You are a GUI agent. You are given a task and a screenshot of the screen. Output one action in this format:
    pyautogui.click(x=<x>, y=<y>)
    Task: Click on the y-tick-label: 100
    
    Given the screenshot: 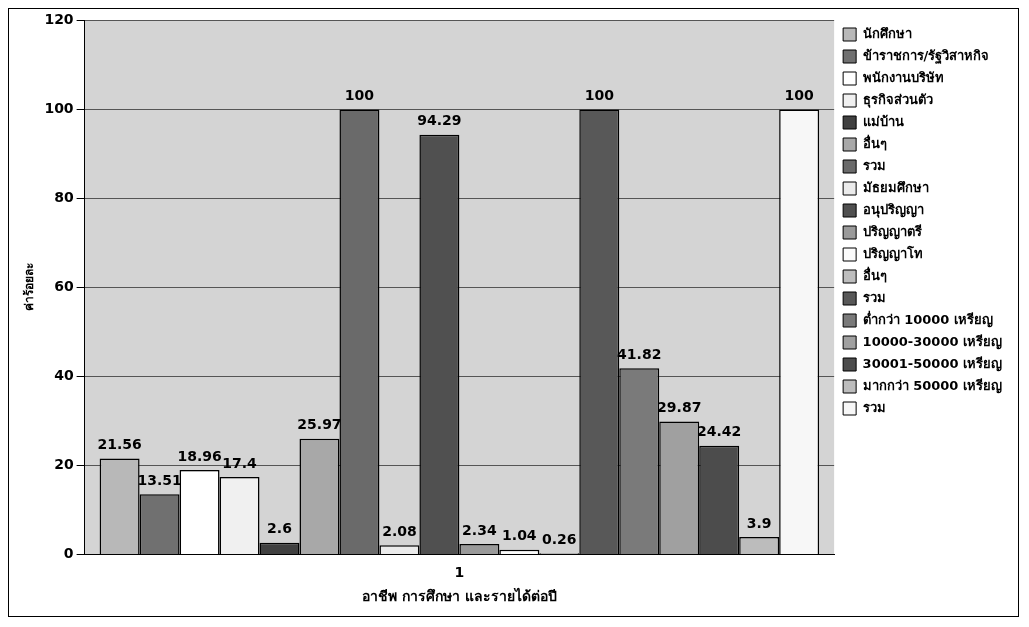 What is the action you would take?
    pyautogui.click(x=59, y=108)
    